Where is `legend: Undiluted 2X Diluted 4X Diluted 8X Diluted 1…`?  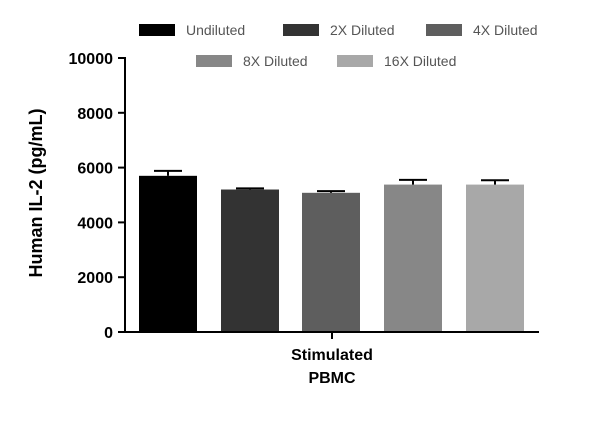
legend: Undiluted 2X Diluted 4X Diluted 8X Diluted 1… is located at coordinates (338, 45).